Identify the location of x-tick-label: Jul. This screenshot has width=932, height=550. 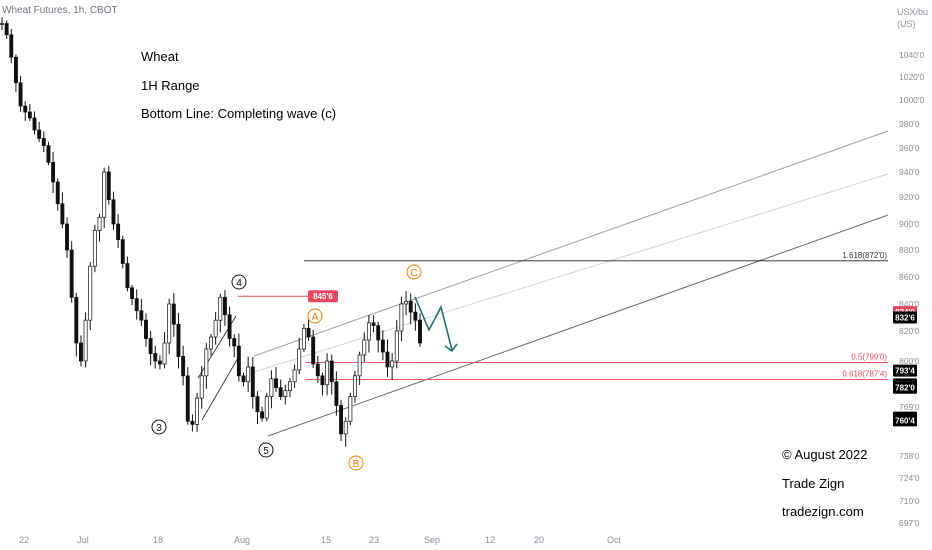
(83, 540).